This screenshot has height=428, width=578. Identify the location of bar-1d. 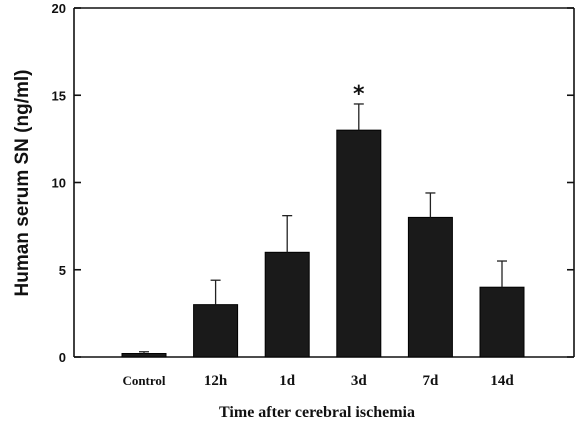
(287, 304).